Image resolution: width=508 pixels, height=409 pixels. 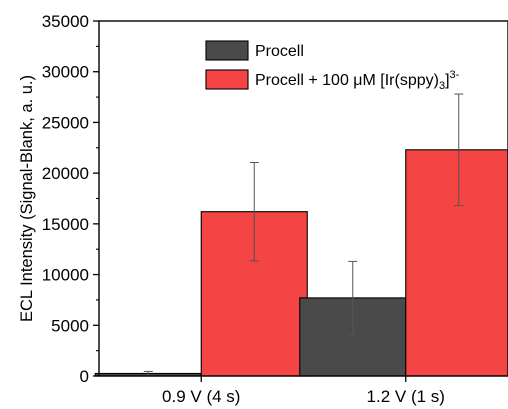 What do you see at coordinates (27, 198) in the screenshot?
I see `y-axis-title: ECL Intensity (Signal-Blank, a. u.)` at bounding box center [27, 198].